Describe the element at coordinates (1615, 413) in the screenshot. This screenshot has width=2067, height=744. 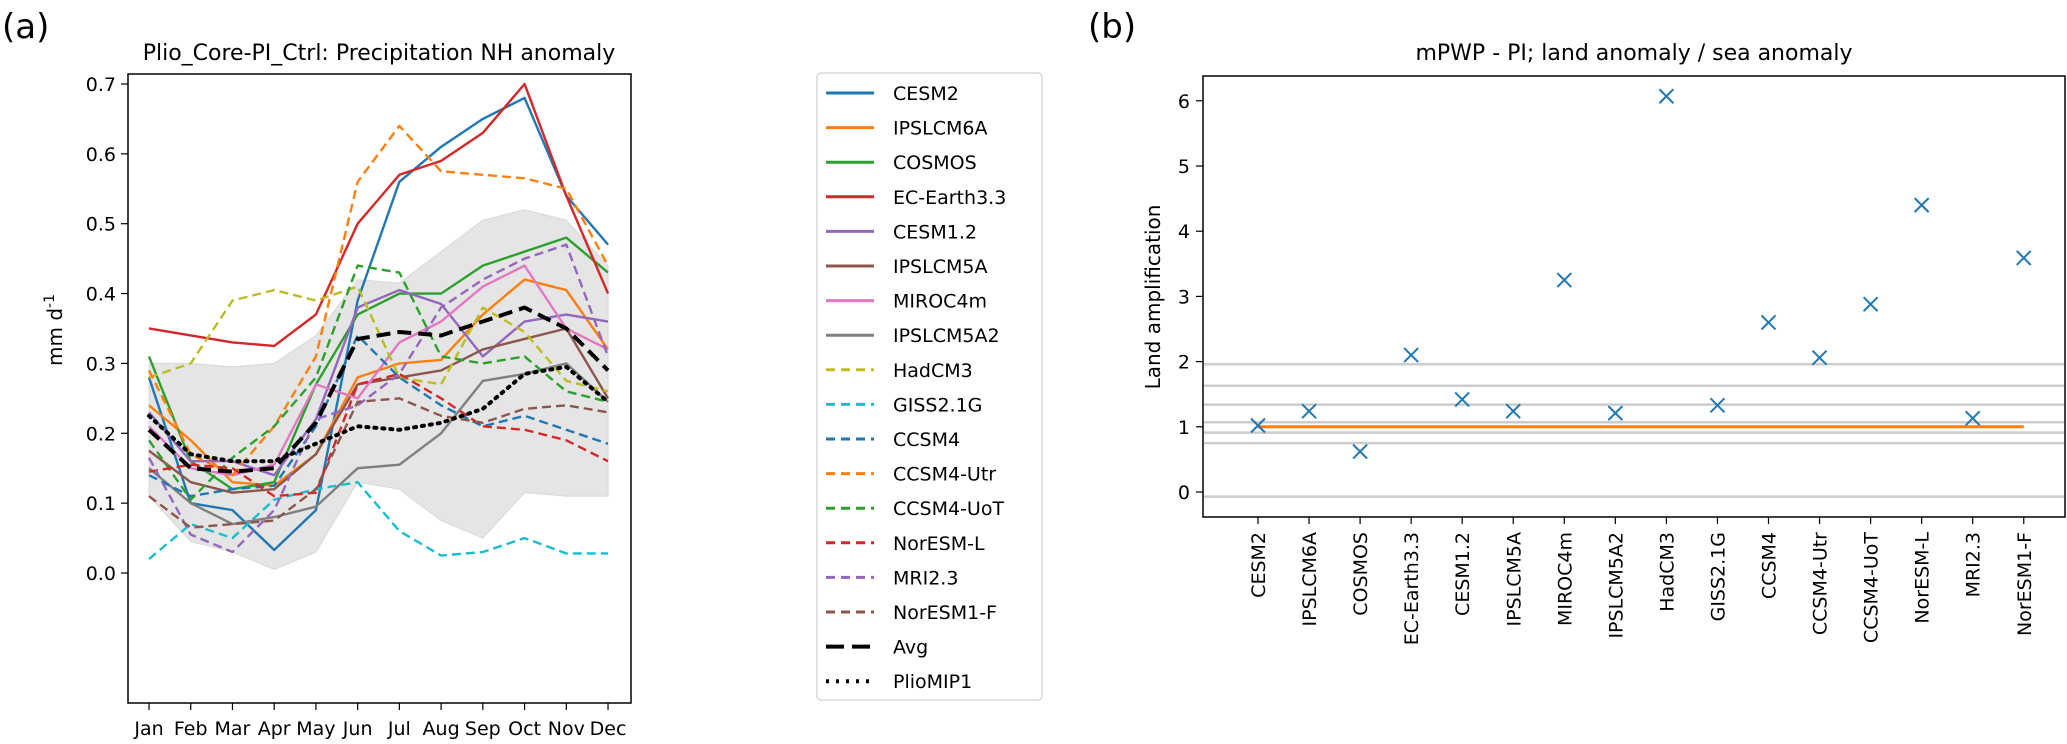
I see `point-ipslcm5a2` at that location.